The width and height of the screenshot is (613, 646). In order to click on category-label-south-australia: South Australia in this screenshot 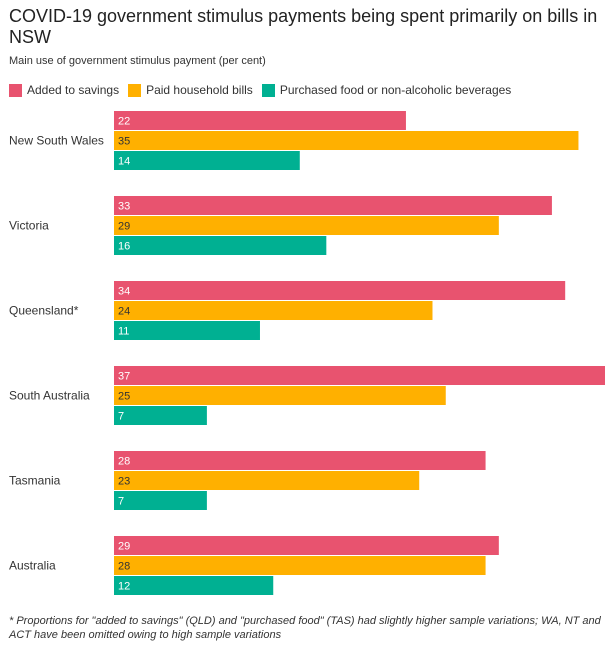, I will do `click(49, 396)`.